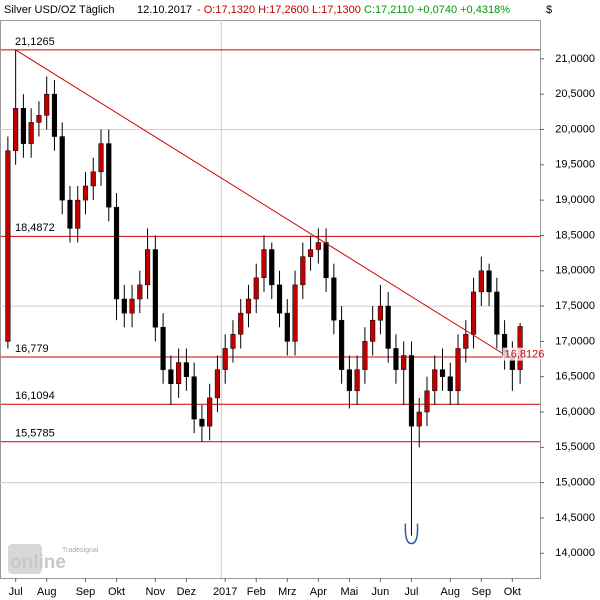  I want to click on header-name: Silver USD/OZ Täglich, so click(59, 10).